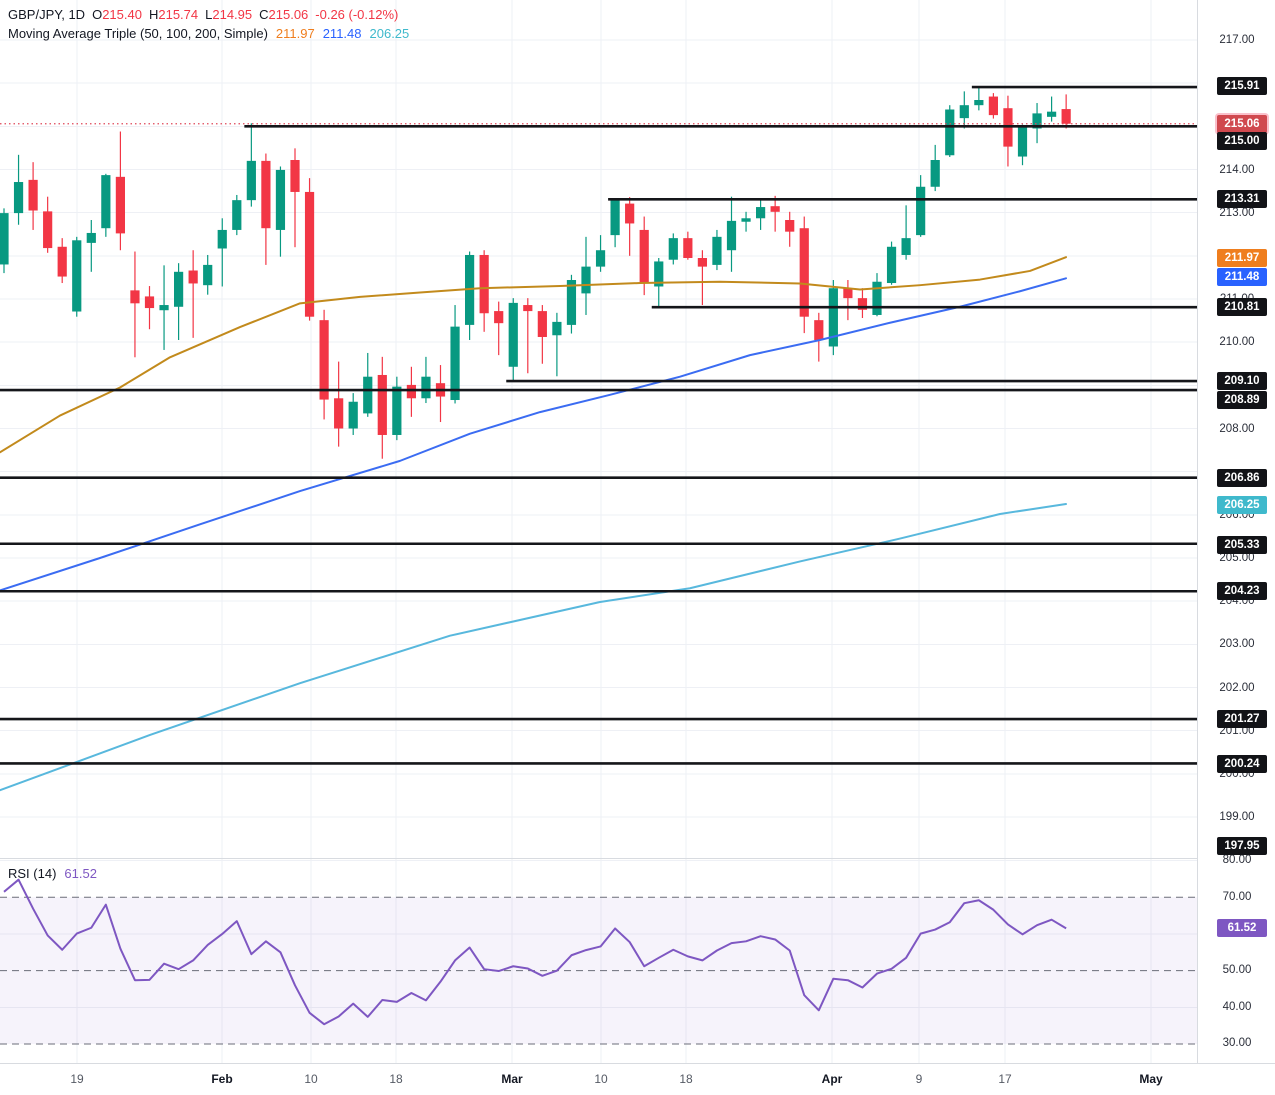 Image resolution: width=1275 pixels, height=1095 pixels. I want to click on price-axis-label: 205.00, so click(1237, 558).